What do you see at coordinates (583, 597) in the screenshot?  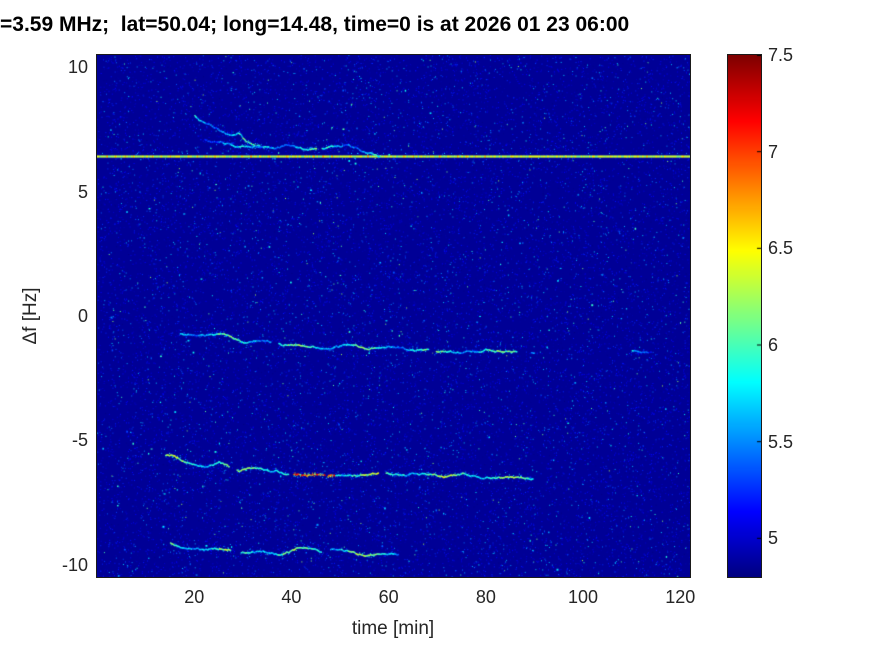 I see `x-tick-label: 100` at bounding box center [583, 597].